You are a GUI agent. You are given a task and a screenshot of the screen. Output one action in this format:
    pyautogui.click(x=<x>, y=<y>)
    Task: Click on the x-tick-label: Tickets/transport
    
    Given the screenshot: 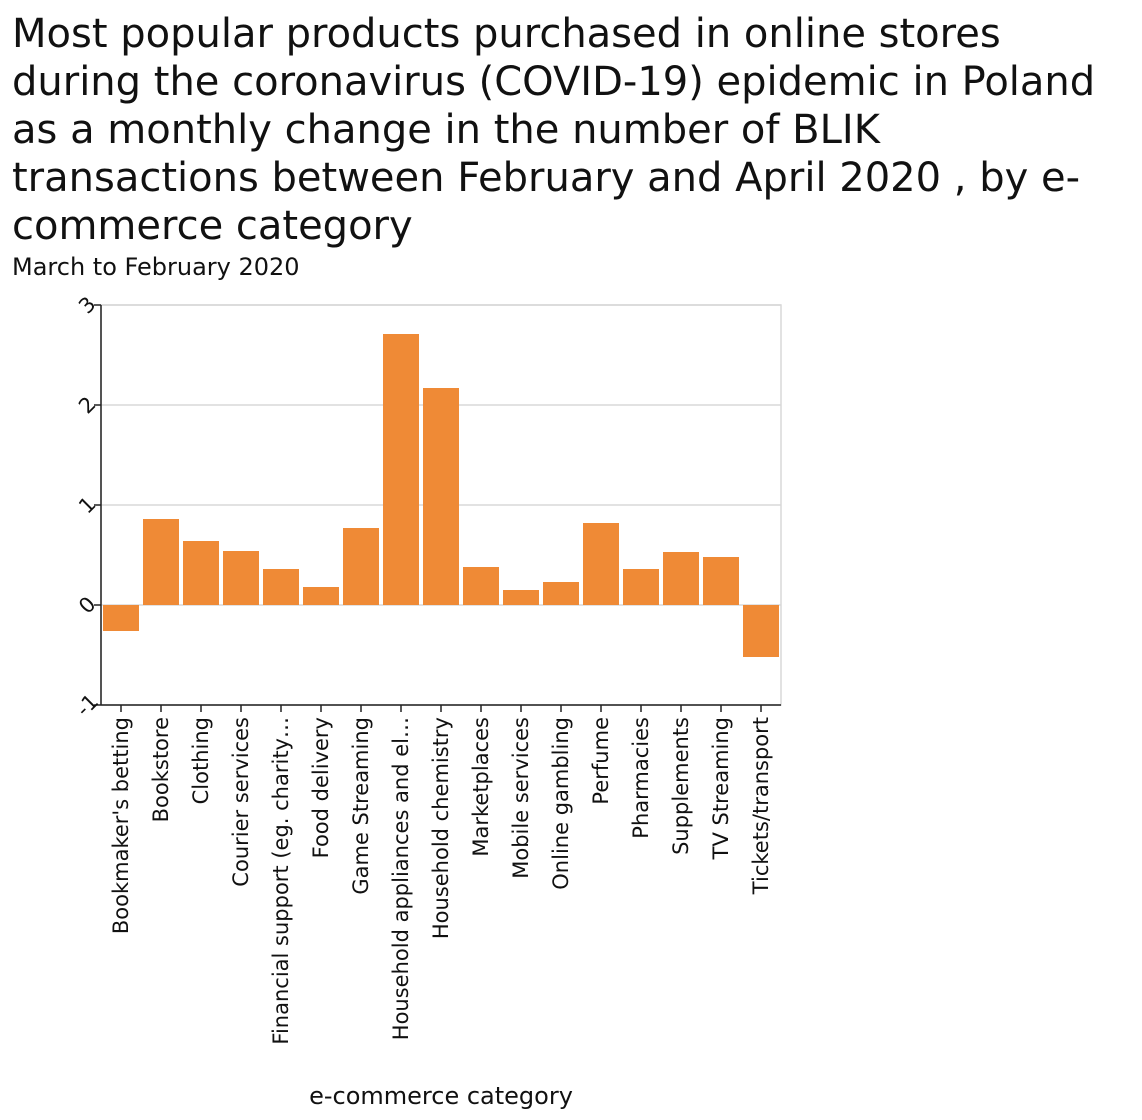 What is the action you would take?
    pyautogui.click(x=761, y=806)
    